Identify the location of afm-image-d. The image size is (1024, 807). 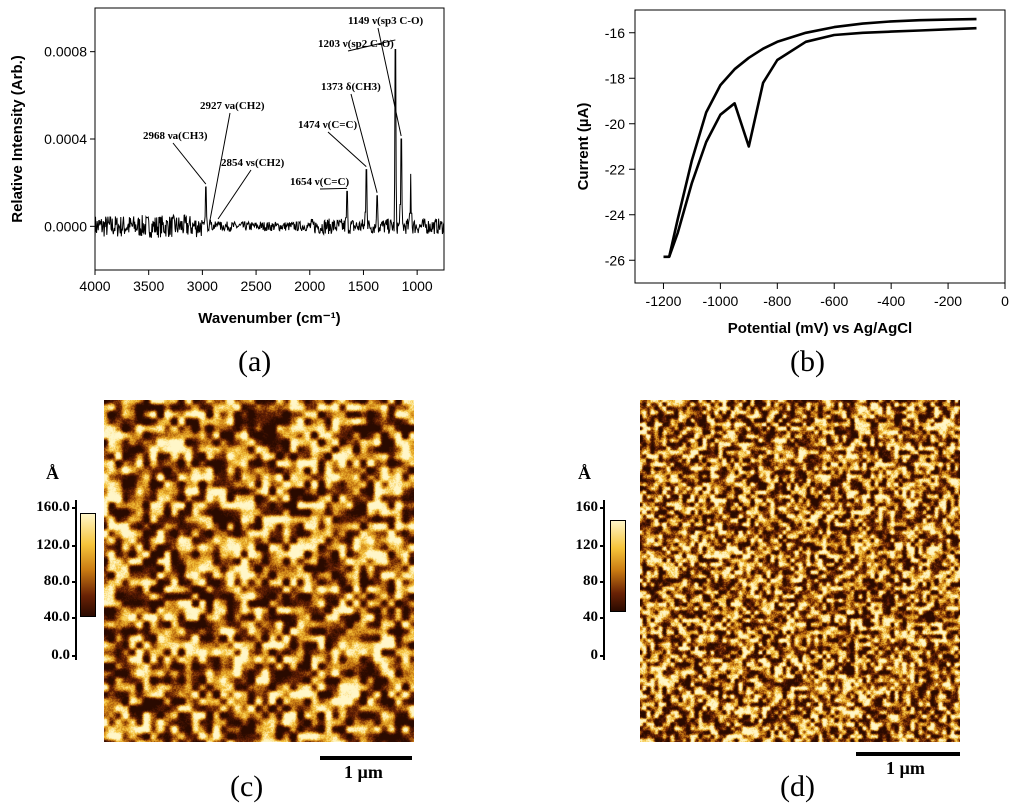
(800, 571).